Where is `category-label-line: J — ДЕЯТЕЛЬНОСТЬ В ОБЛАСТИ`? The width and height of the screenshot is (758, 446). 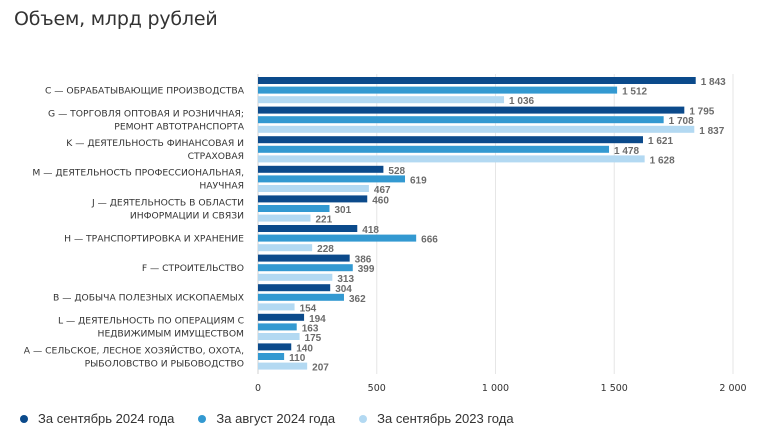 category-label-line: J — ДЕЯТЕЛЬНОСТЬ В ОБЛАСТИ is located at coordinates (167, 202).